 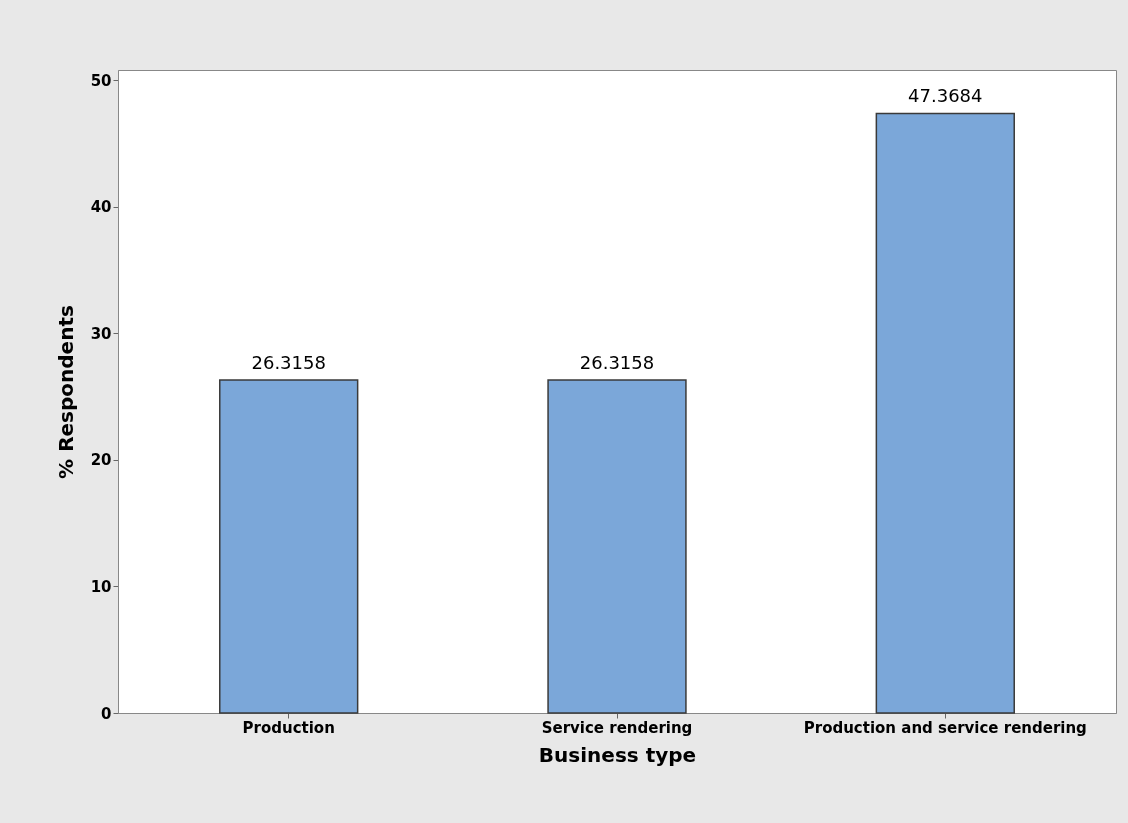 What do you see at coordinates (101, 333) in the screenshot?
I see `y-tick-label: 30` at bounding box center [101, 333].